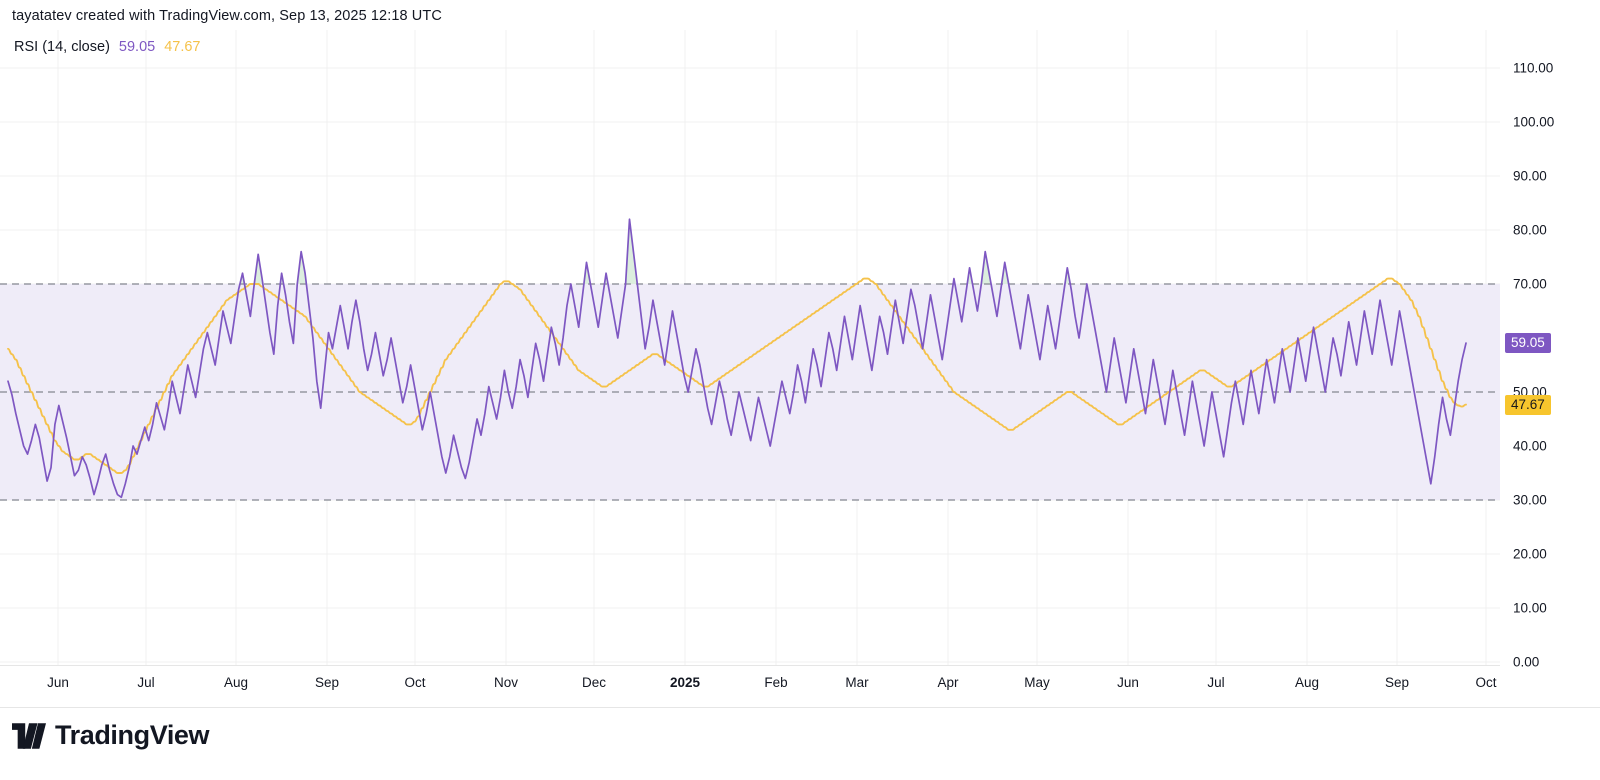 The height and width of the screenshot is (780, 1600). Describe the element at coordinates (1533, 68) in the screenshot. I see `price-axis-label: 110.00` at that location.